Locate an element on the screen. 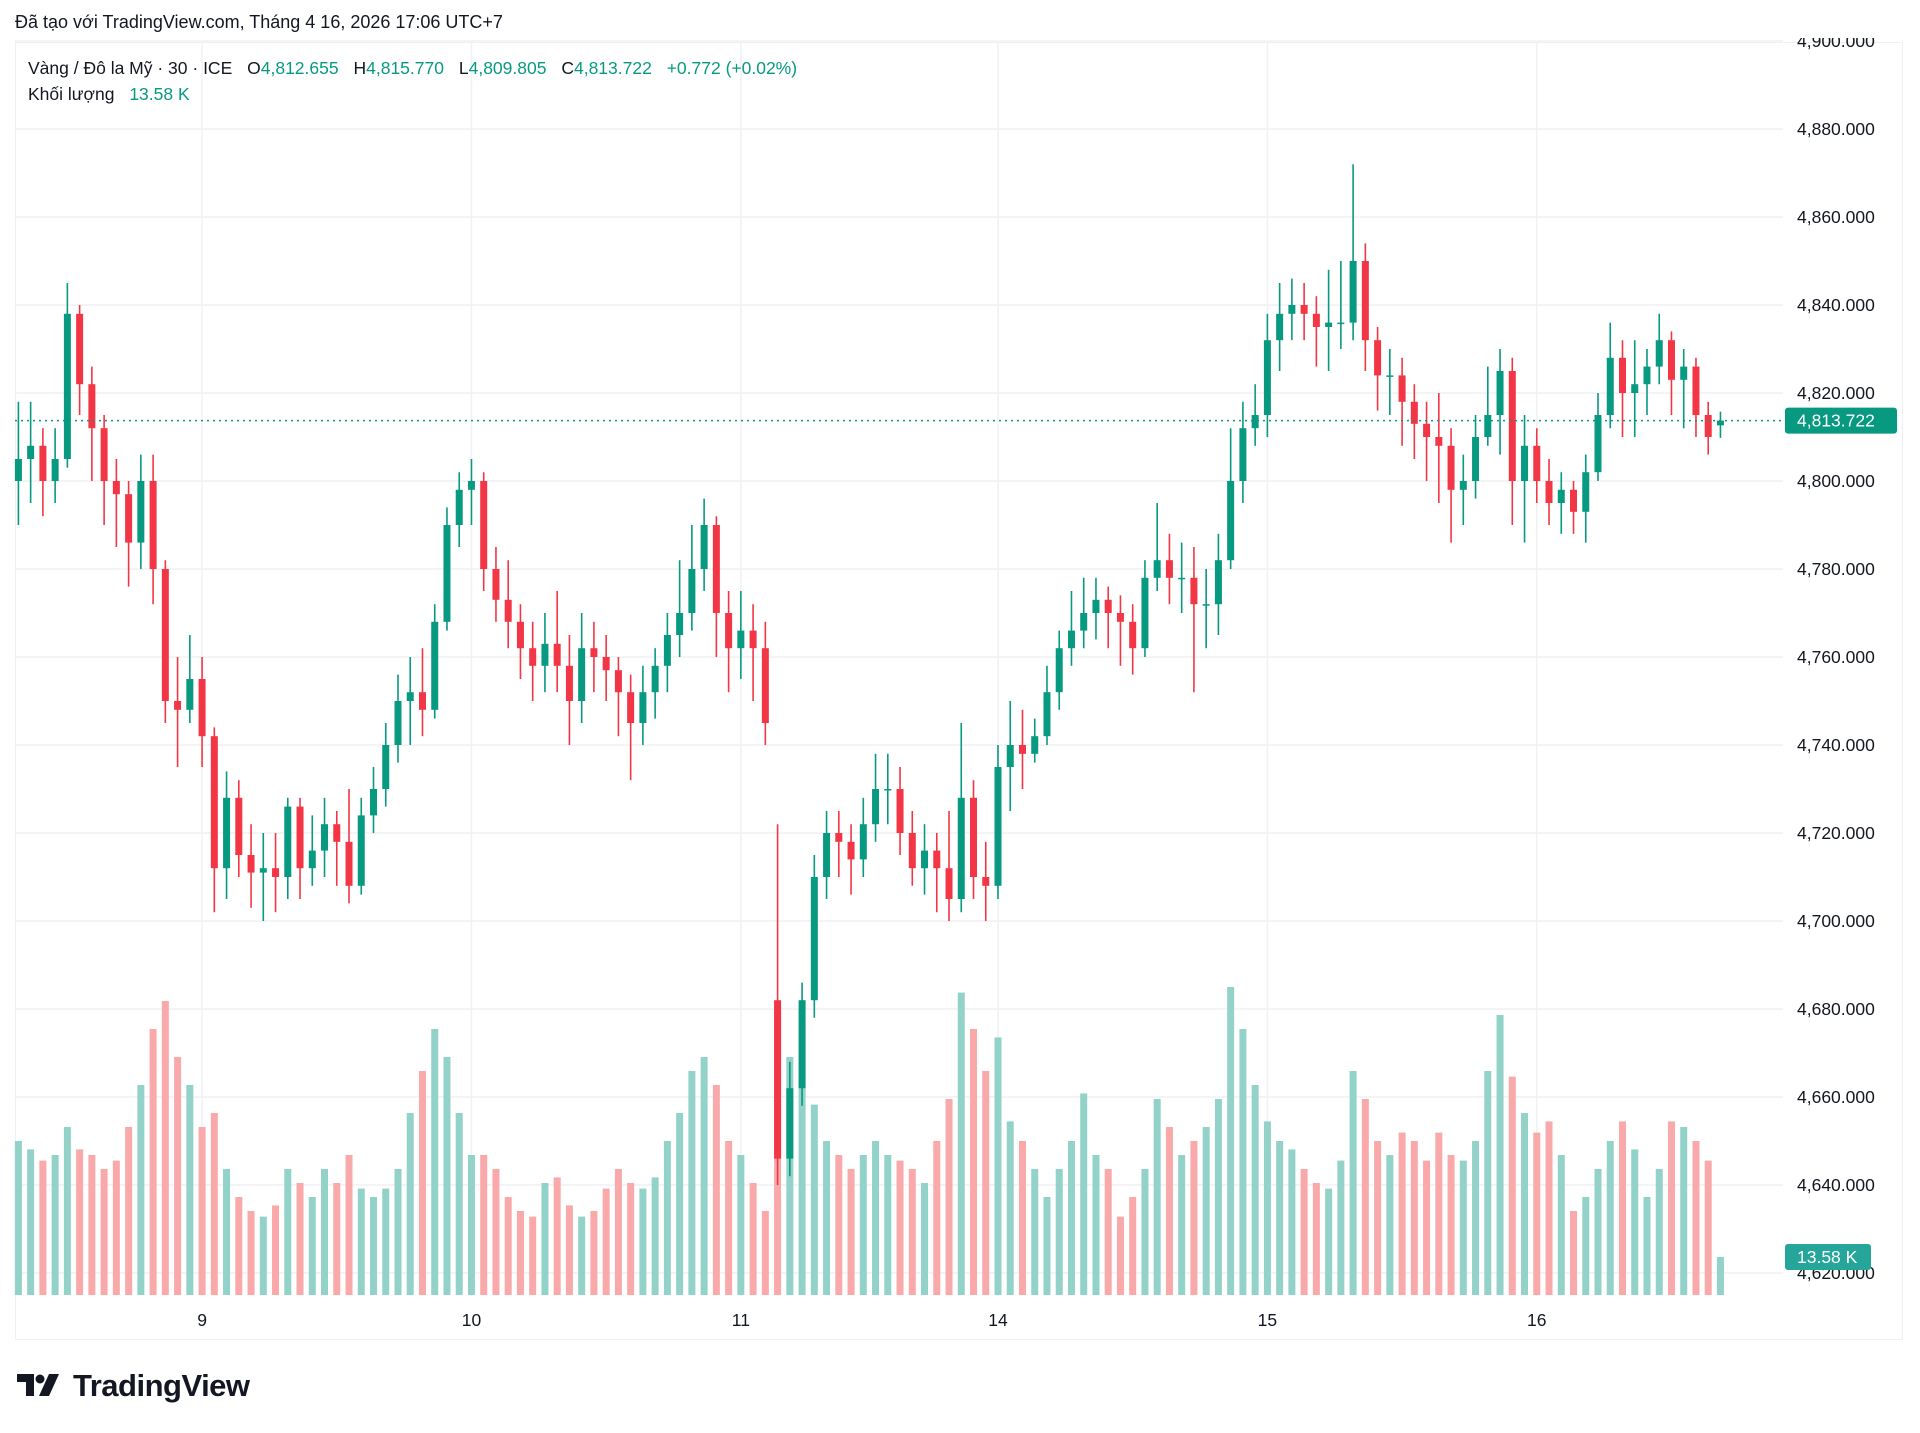 The width and height of the screenshot is (1920, 1433). price-tick-label: 4,880.000 is located at coordinates (1836, 129).